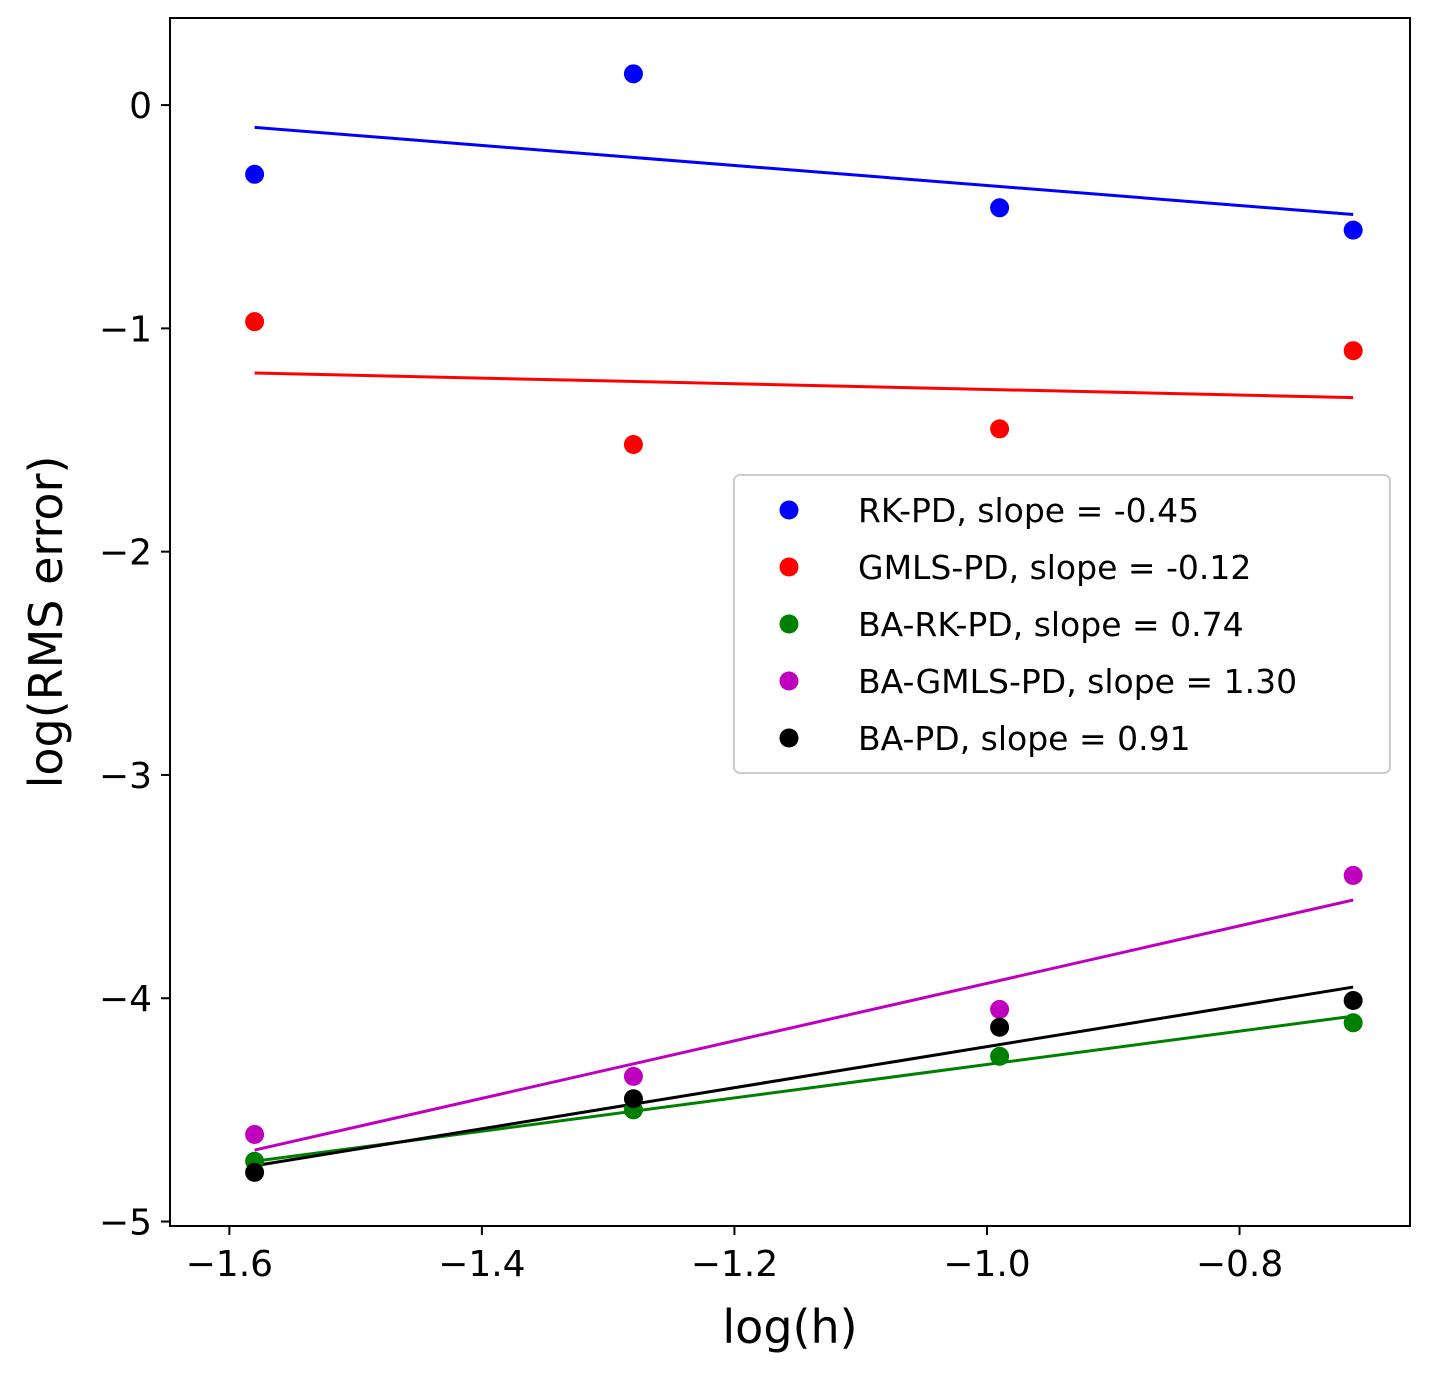 Image resolution: width=1430 pixels, height=1375 pixels. I want to click on legend-marker-gmls-pd, so click(789, 567).